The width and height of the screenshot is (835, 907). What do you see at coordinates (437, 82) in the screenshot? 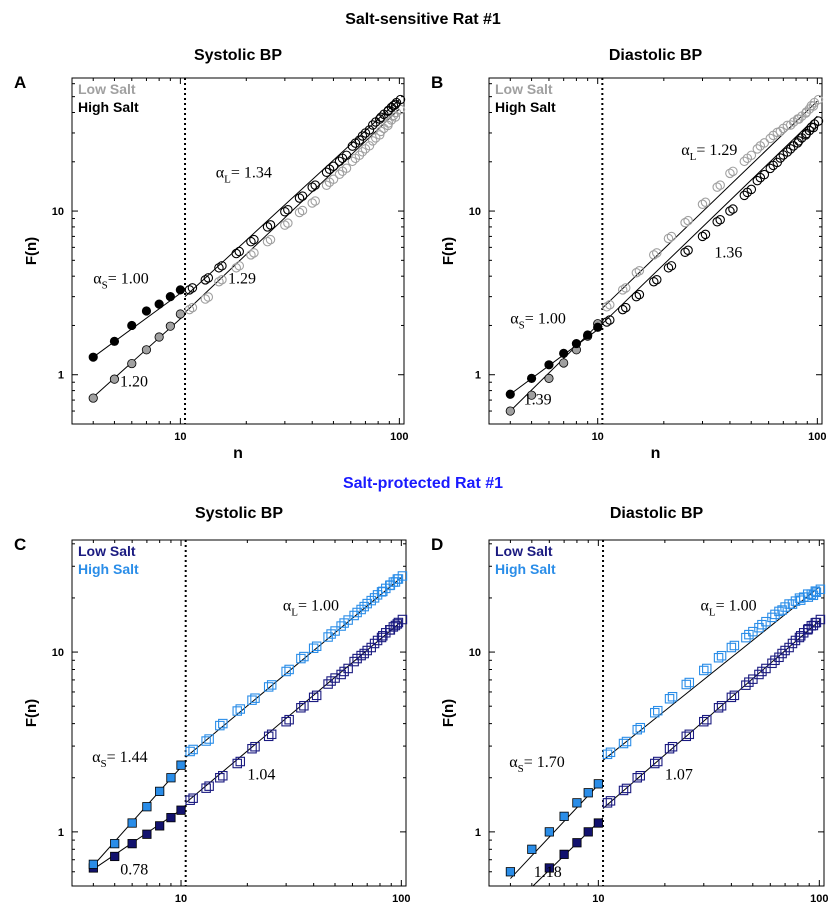
I see `panel-letter: B` at bounding box center [437, 82].